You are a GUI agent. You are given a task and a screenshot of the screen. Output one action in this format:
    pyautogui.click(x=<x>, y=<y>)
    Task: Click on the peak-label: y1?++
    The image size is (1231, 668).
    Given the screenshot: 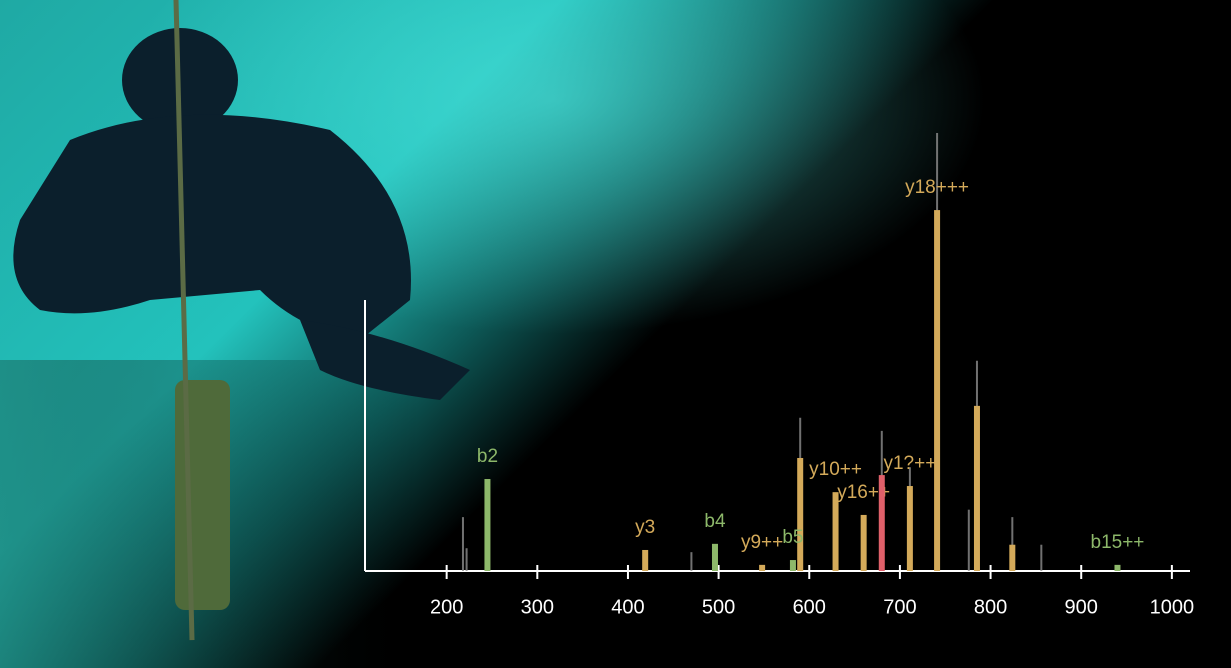 What is the action you would take?
    pyautogui.click(x=909, y=463)
    